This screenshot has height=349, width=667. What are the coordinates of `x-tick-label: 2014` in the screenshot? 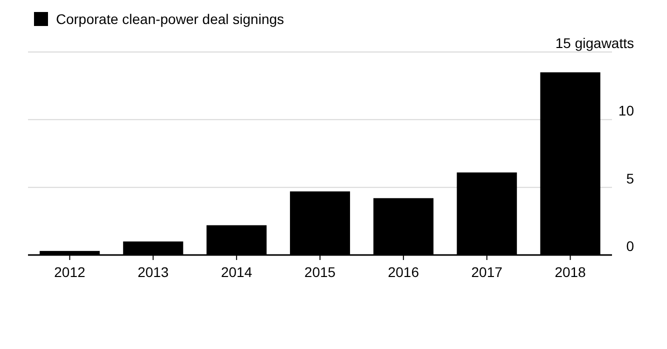 It's located at (236, 272).